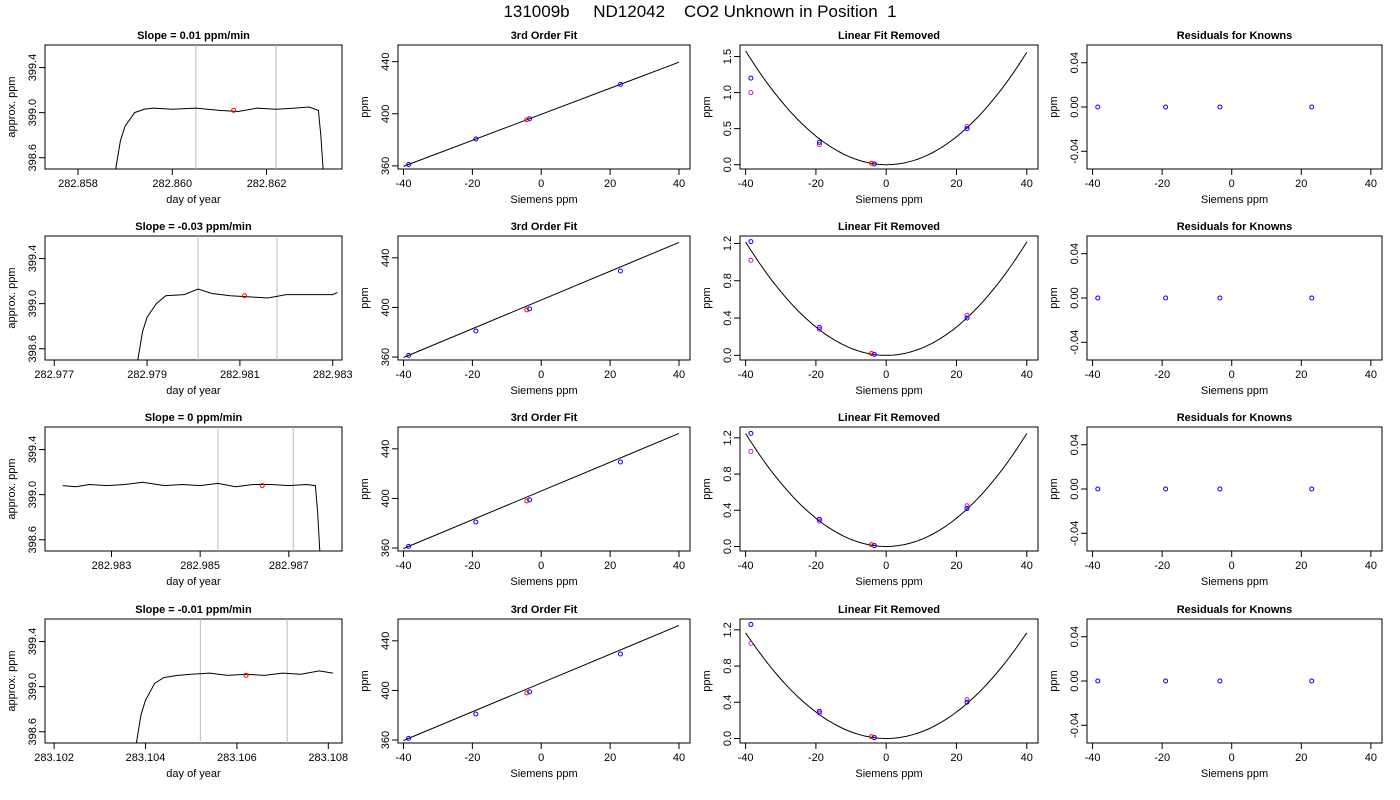 The image size is (1400, 800). Describe the element at coordinates (751, 93) in the screenshot. I see `data-point-secondary` at that location.